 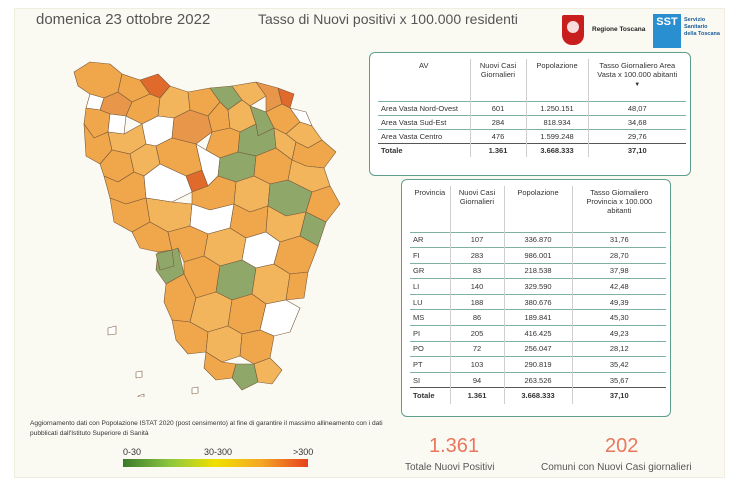 I want to click on table-cell: 28,70, so click(x=618, y=255).